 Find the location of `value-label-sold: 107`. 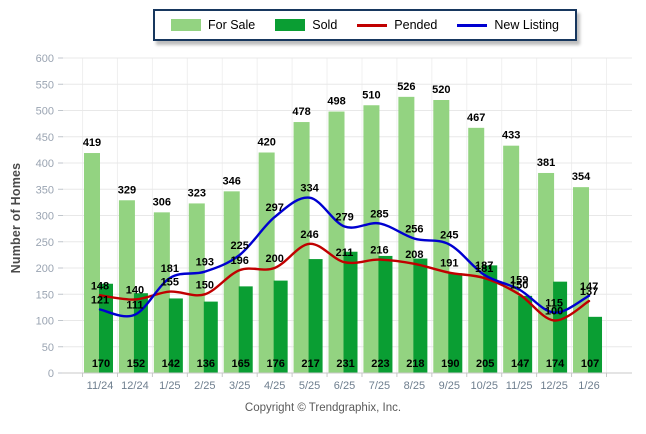

value-label-sold: 107 is located at coordinates (590, 364).